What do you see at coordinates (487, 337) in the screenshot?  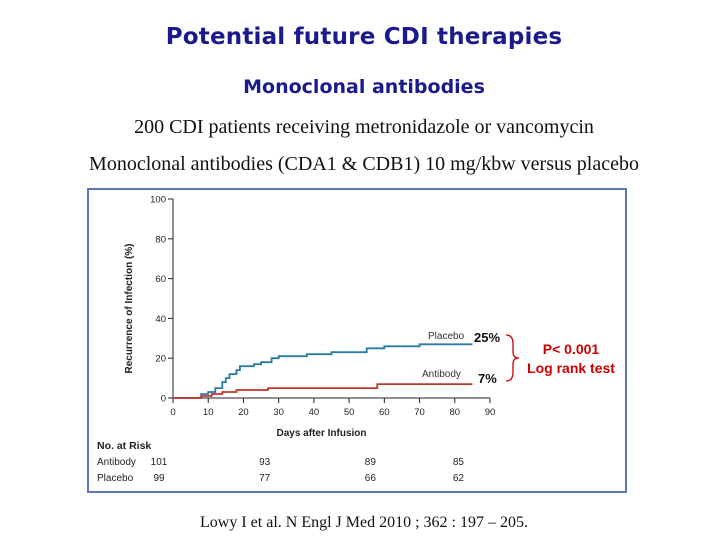 I see `end-label-placebo: 25%` at bounding box center [487, 337].